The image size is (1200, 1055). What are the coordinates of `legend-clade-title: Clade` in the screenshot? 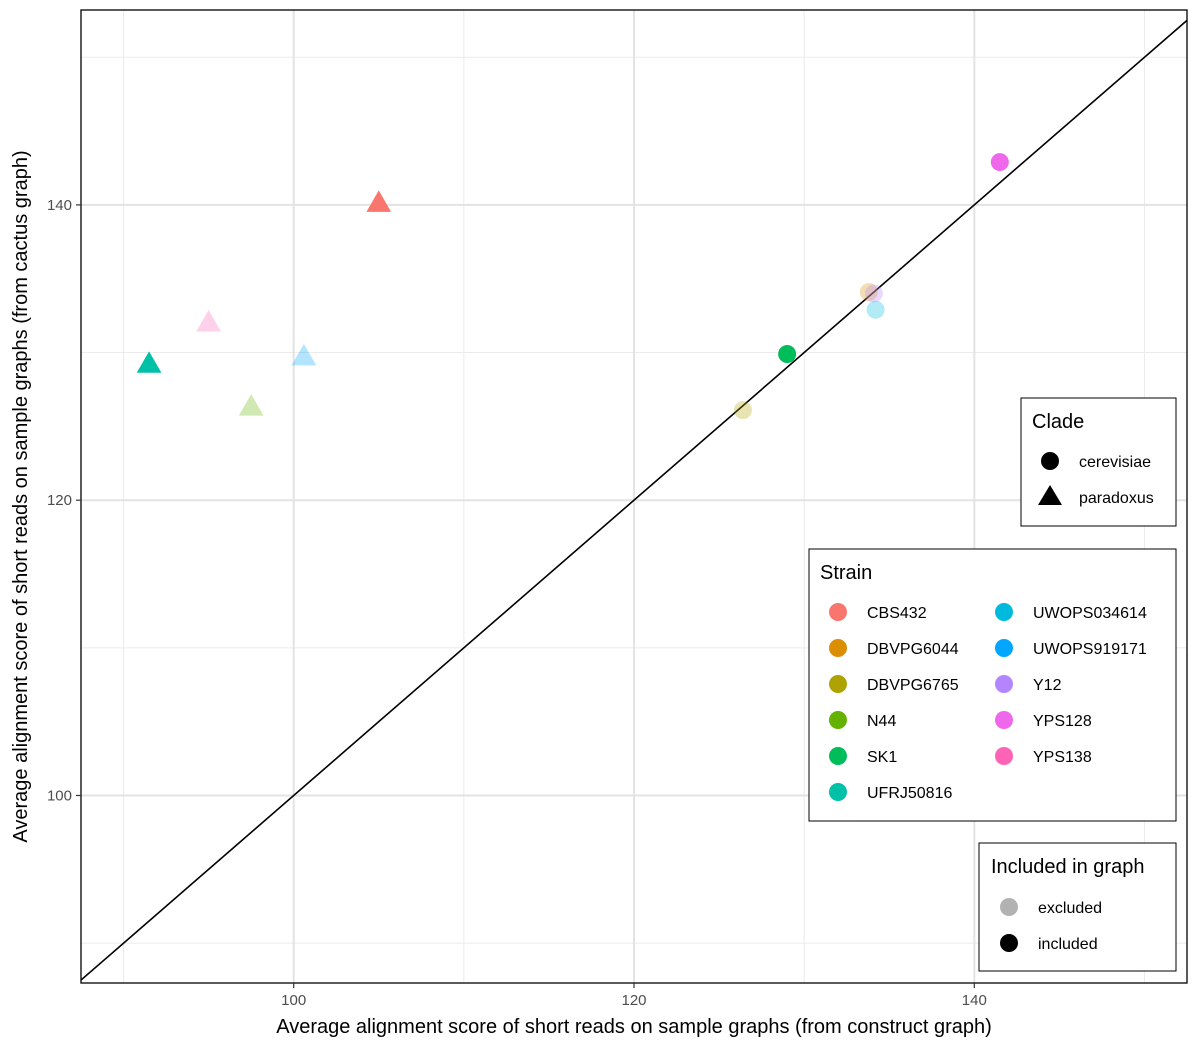 It's located at (1058, 422).